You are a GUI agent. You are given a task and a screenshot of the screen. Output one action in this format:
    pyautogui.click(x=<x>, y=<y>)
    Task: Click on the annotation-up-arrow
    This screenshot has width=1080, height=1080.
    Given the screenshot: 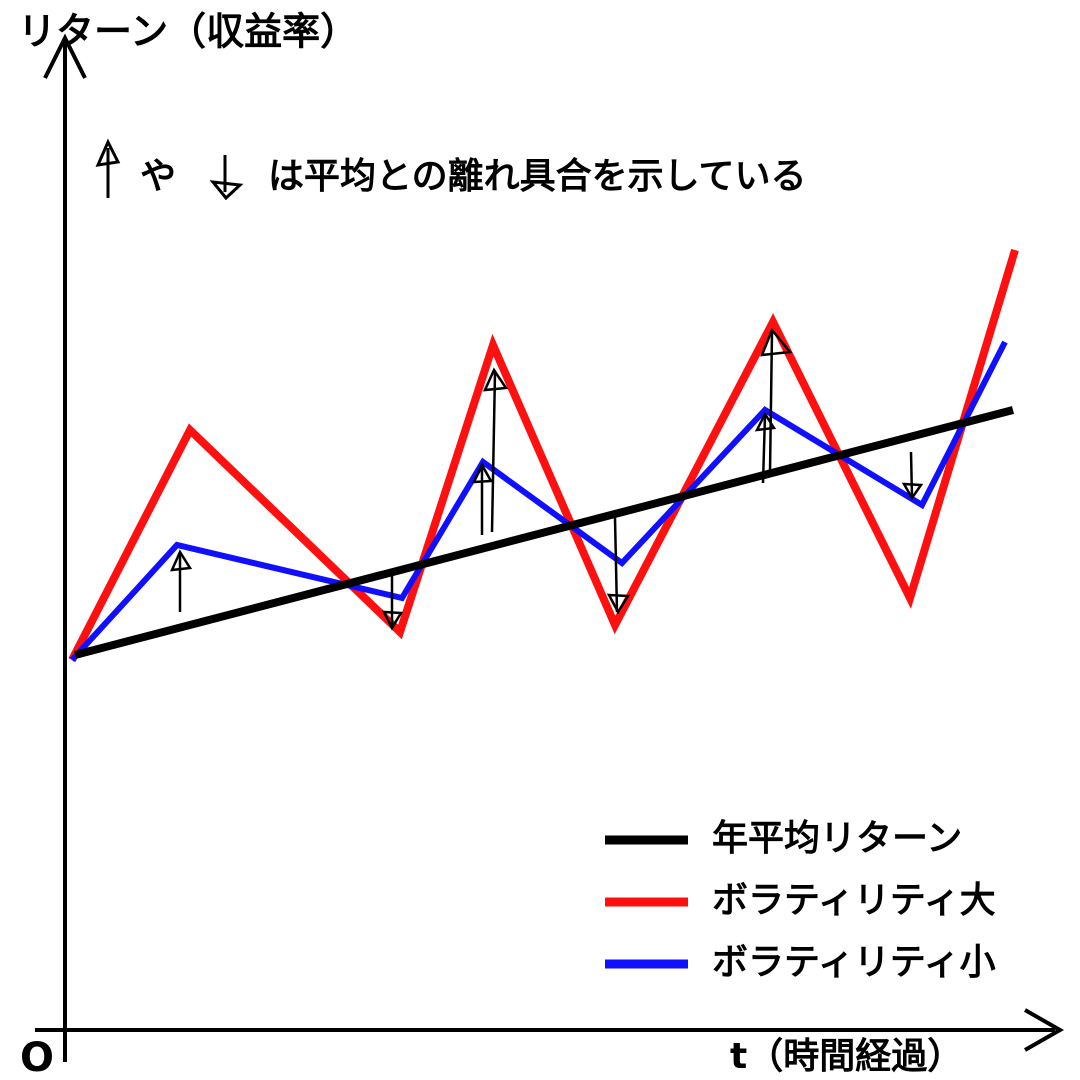 What is the action you would take?
    pyautogui.click(x=108, y=168)
    